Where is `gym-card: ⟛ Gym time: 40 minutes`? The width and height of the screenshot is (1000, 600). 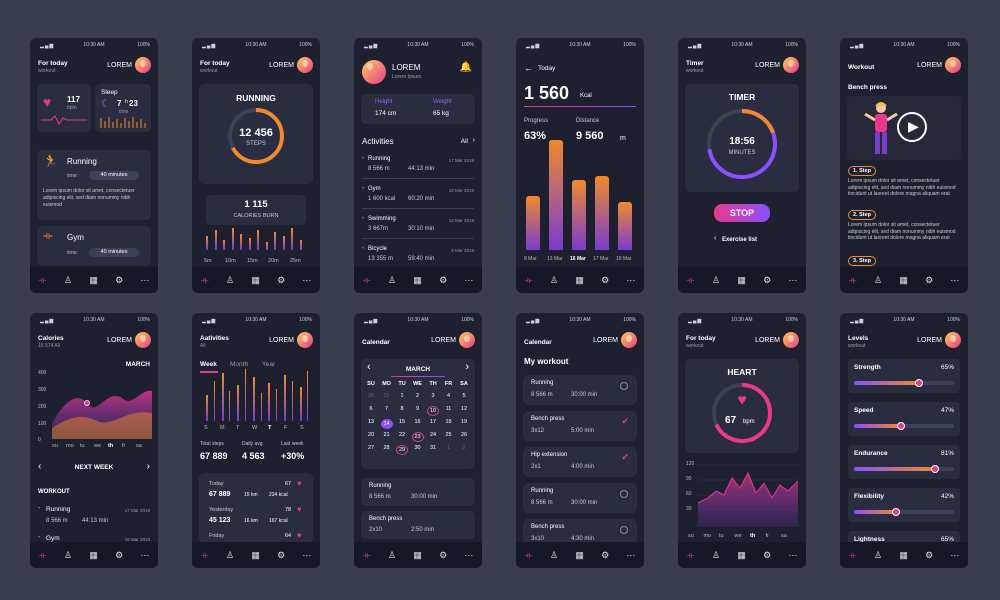 gym-card: ⟛ Gym time: 40 minutes is located at coordinates (94, 246).